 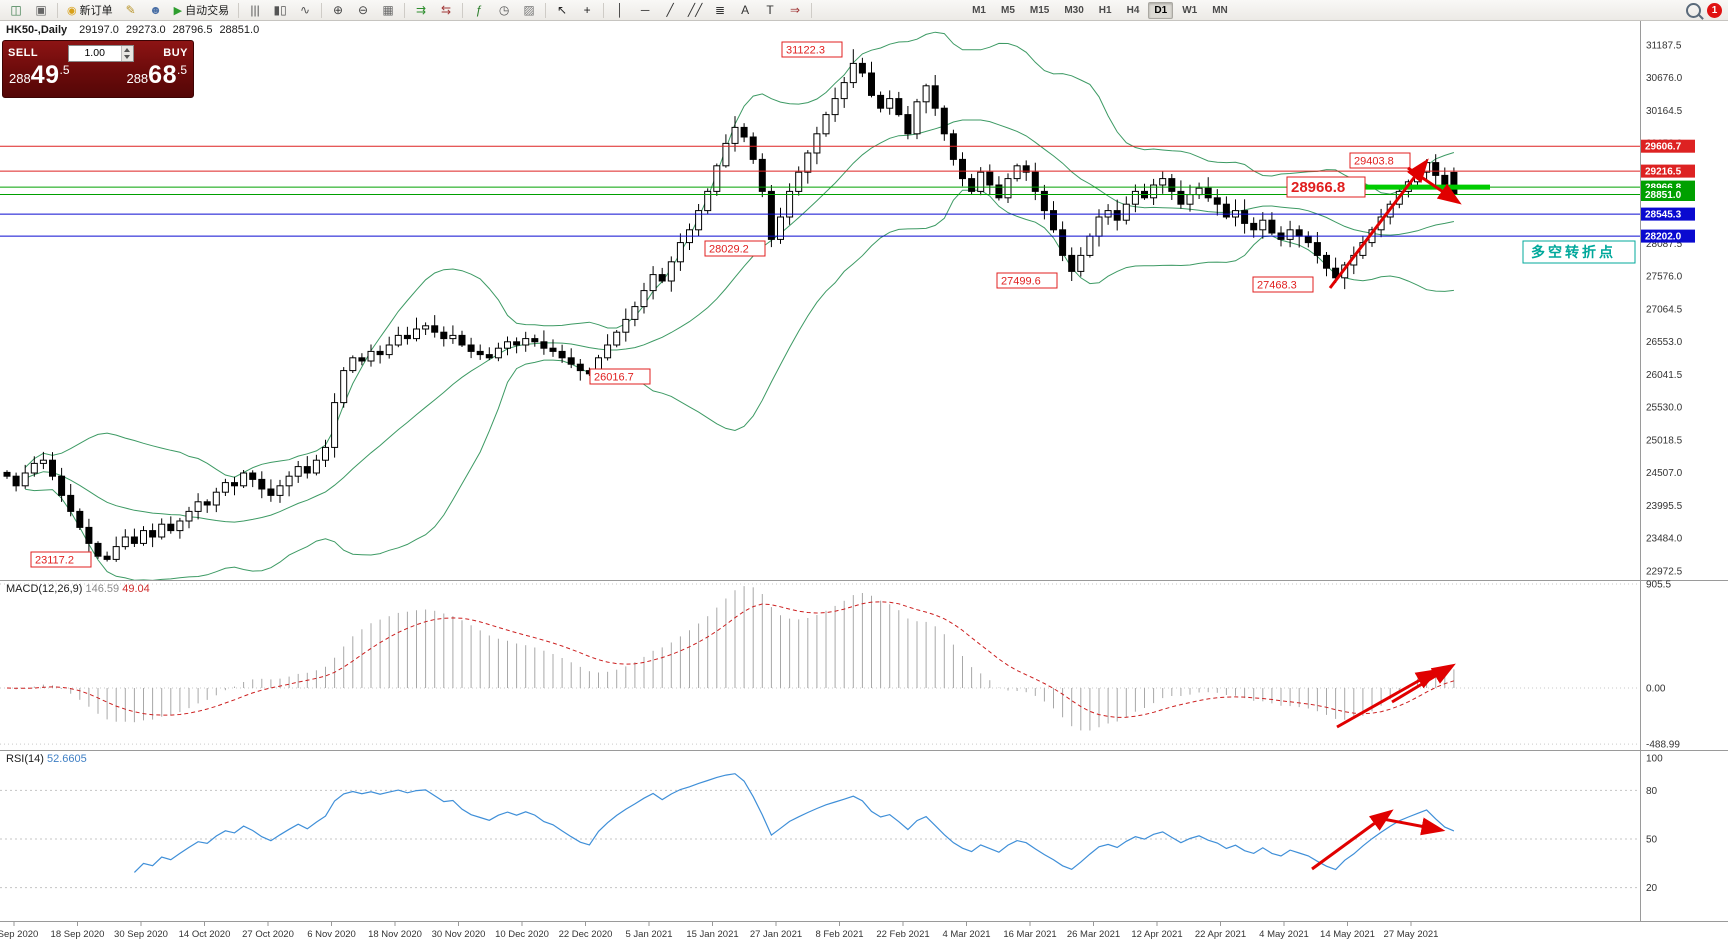 I want to click on vertical-line-icon: │, so click(x=620, y=10).